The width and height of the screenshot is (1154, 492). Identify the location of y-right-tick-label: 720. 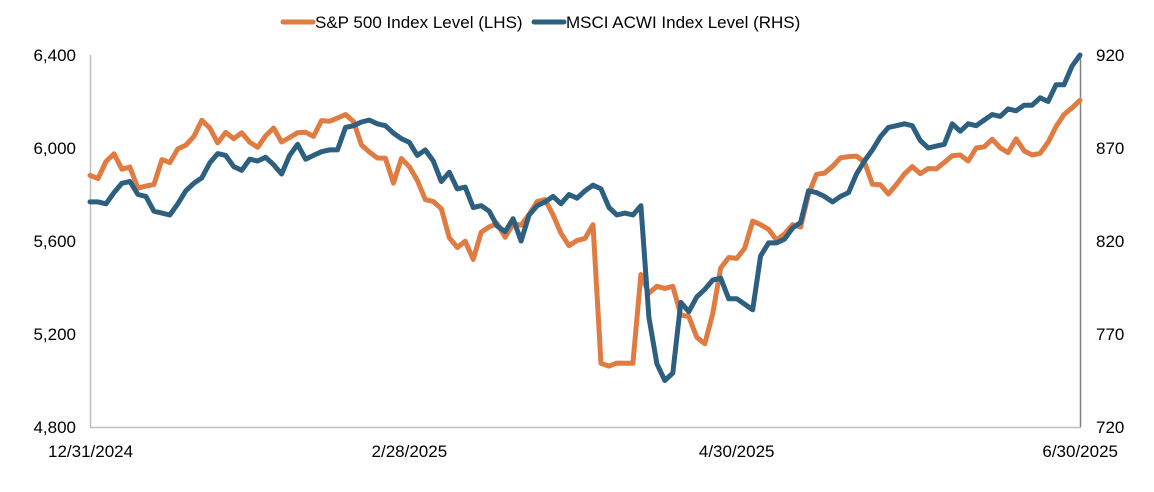
(1110, 427).